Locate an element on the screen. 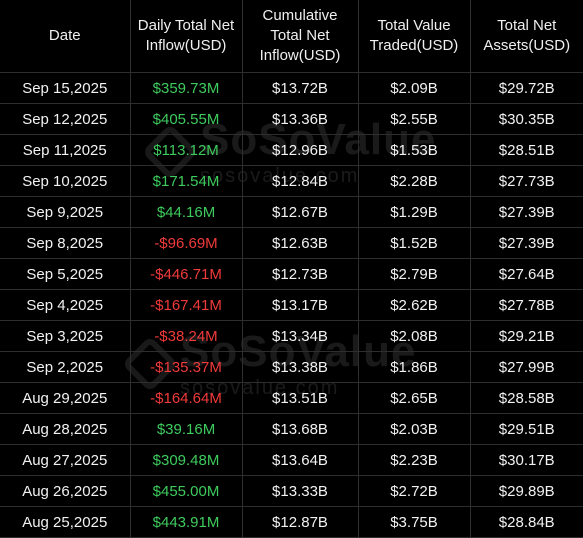  cumulative-net-inflow-cell: $13.33B is located at coordinates (300, 491).